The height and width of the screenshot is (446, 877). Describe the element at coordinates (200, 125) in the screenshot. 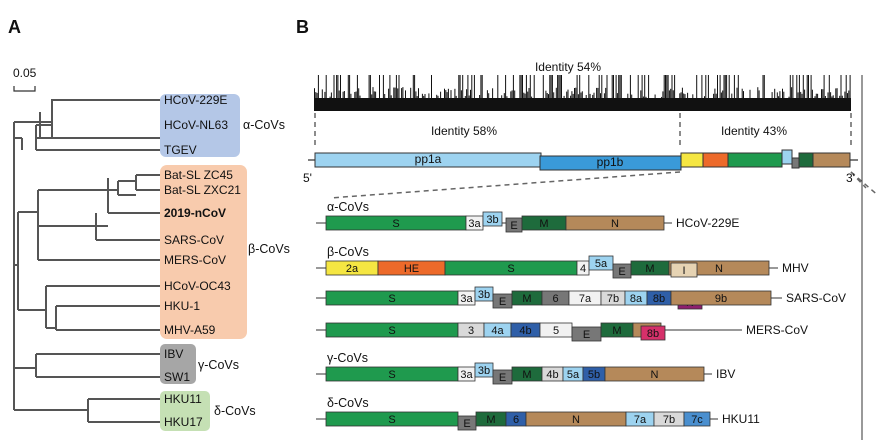

I see `alpha-group-box` at that location.